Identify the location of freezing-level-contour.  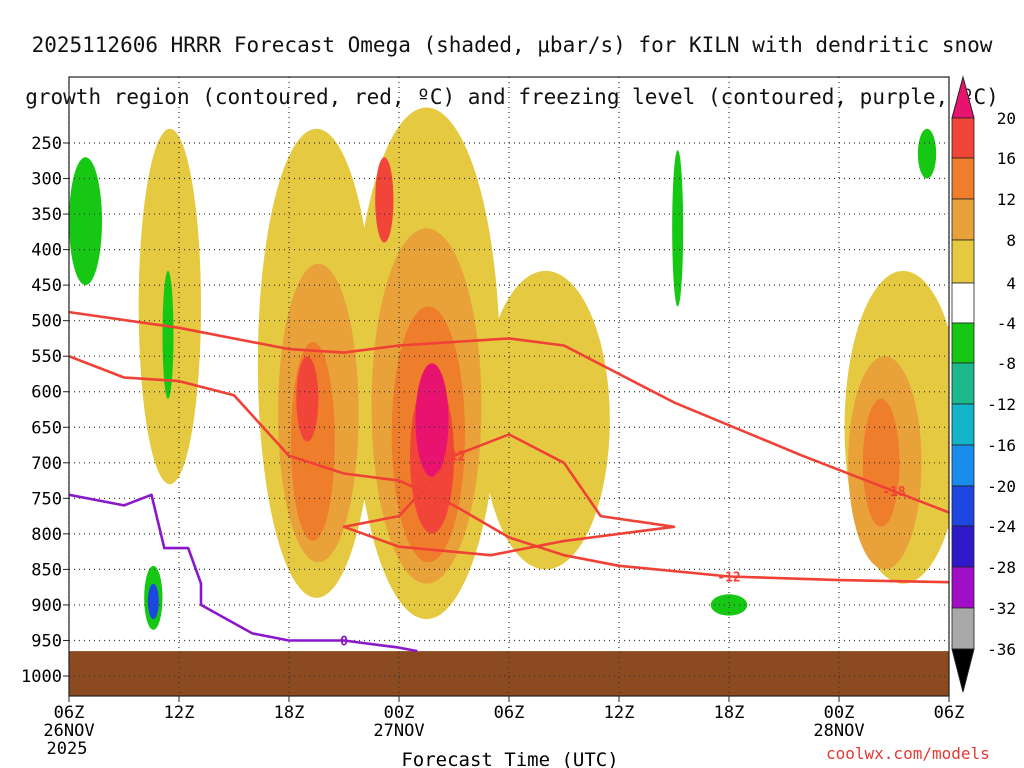
(243, 573).